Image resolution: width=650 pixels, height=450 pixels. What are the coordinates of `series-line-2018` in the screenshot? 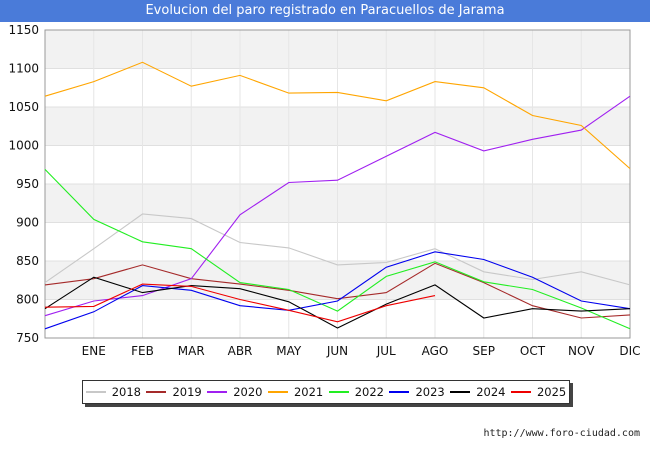 It's located at (337, 249).